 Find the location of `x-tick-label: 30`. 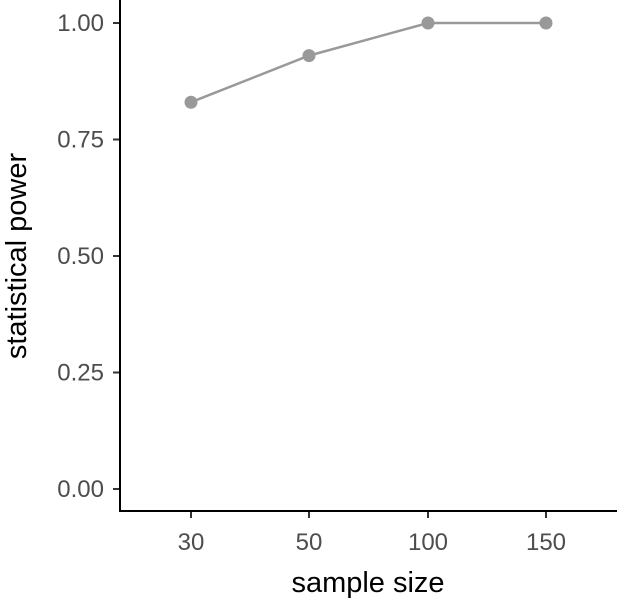

x-tick-label: 30 is located at coordinates (191, 542).